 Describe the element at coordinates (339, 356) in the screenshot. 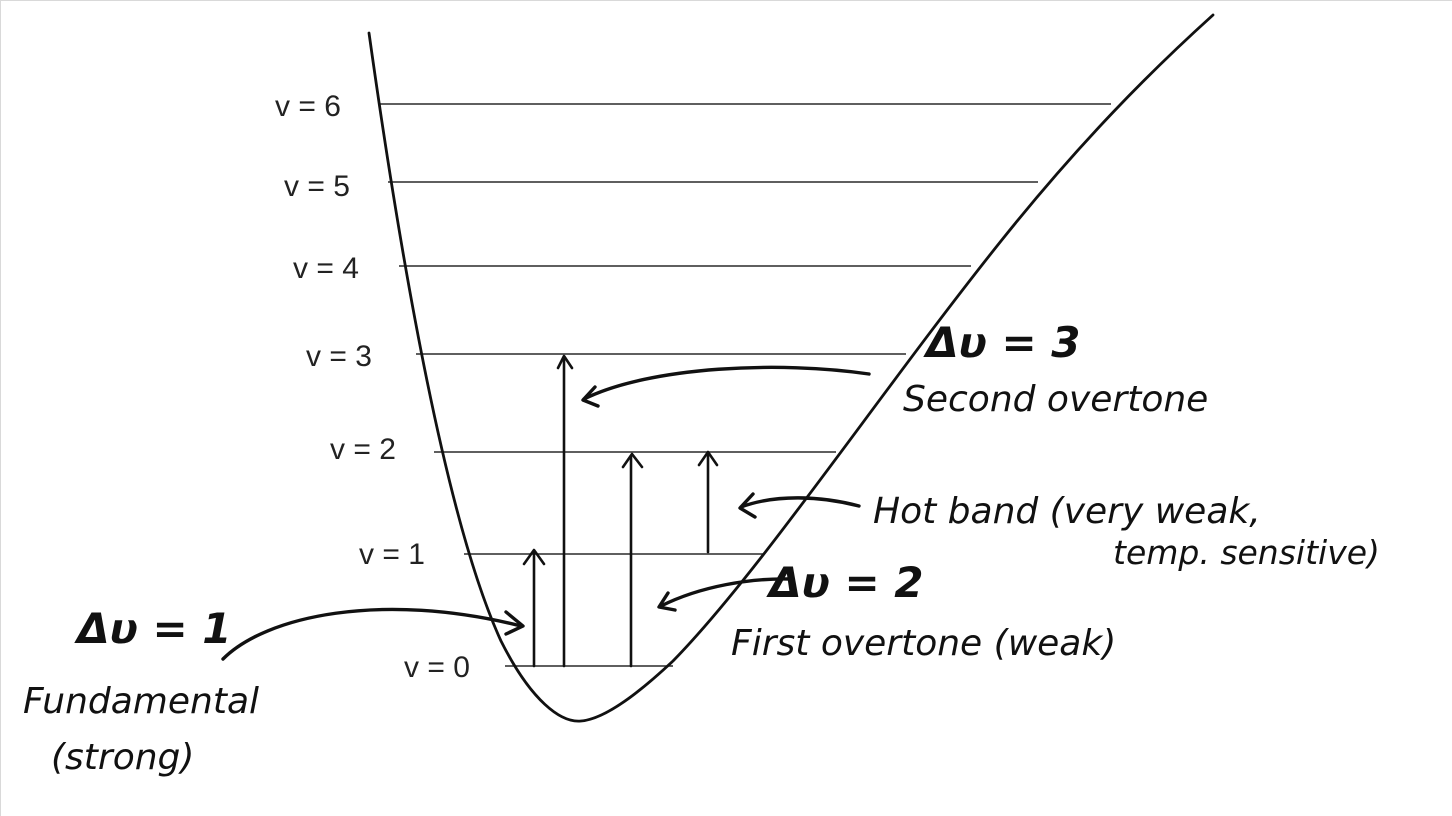

I see `level-label-v3: v = 3` at that location.